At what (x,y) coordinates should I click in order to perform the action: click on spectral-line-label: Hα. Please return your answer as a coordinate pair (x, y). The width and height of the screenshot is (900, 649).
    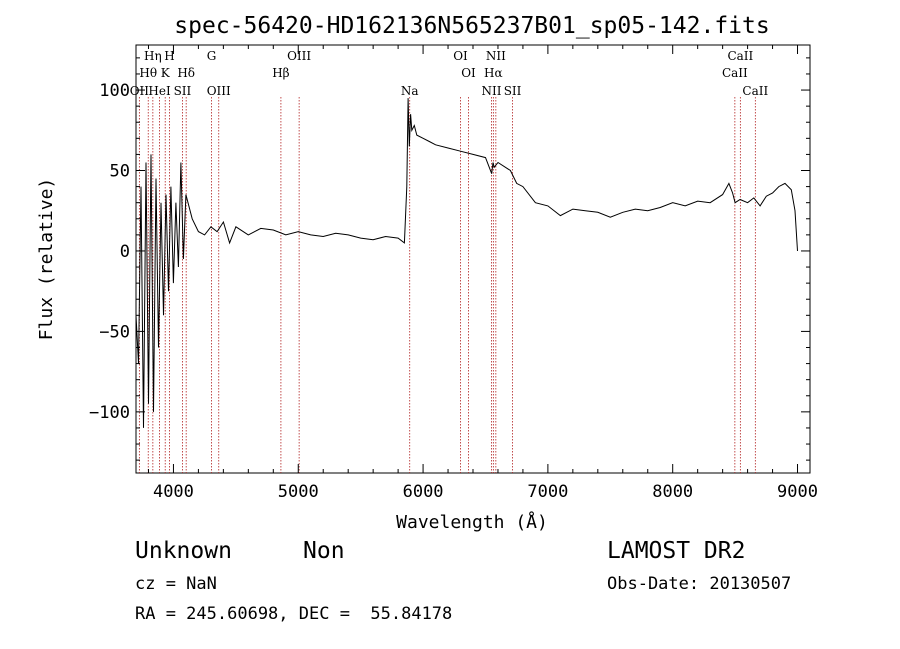
    Looking at the image, I should click on (493, 73).